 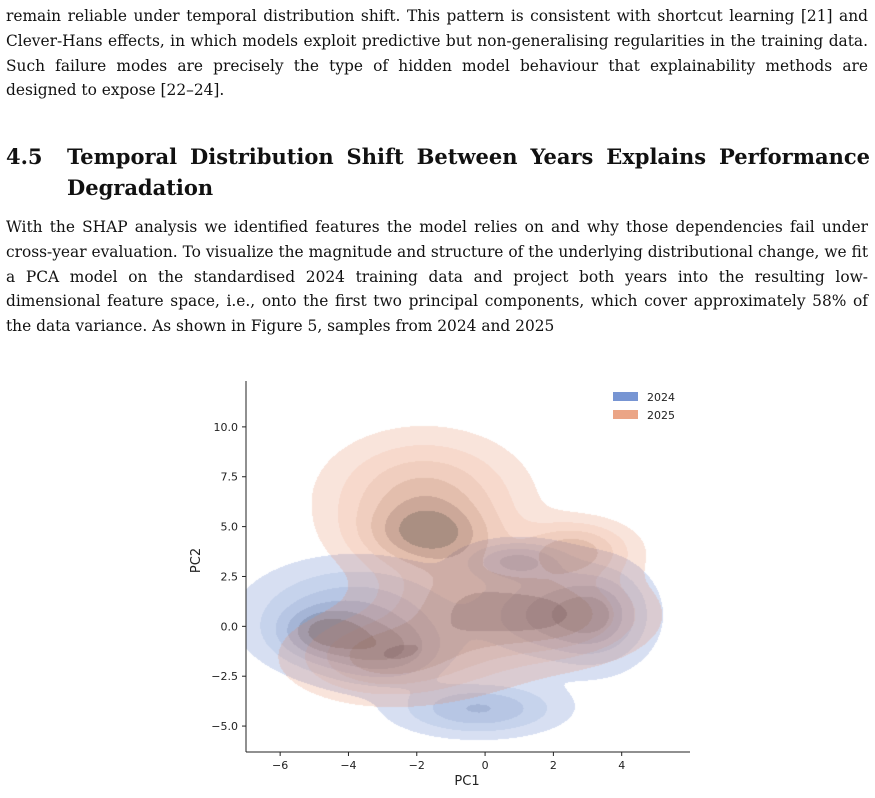 I want to click on x-tick-label: −4, so click(x=348, y=765).